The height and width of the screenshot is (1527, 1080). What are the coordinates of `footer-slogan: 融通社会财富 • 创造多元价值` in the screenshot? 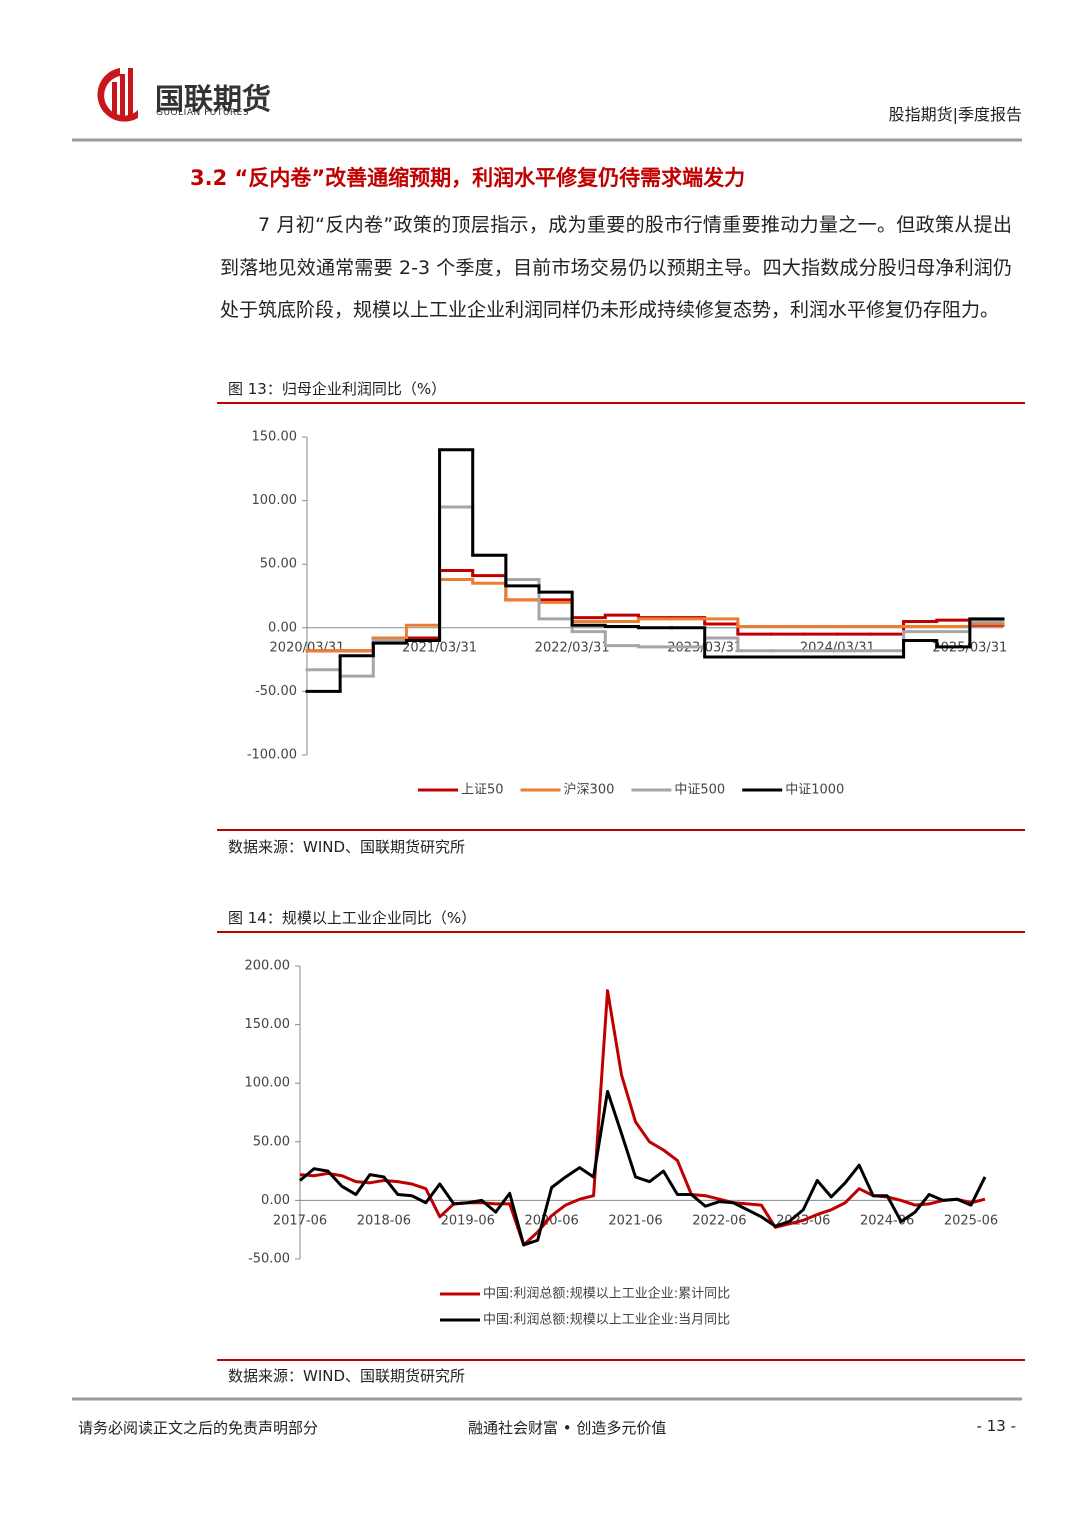 It's located at (567, 1428).